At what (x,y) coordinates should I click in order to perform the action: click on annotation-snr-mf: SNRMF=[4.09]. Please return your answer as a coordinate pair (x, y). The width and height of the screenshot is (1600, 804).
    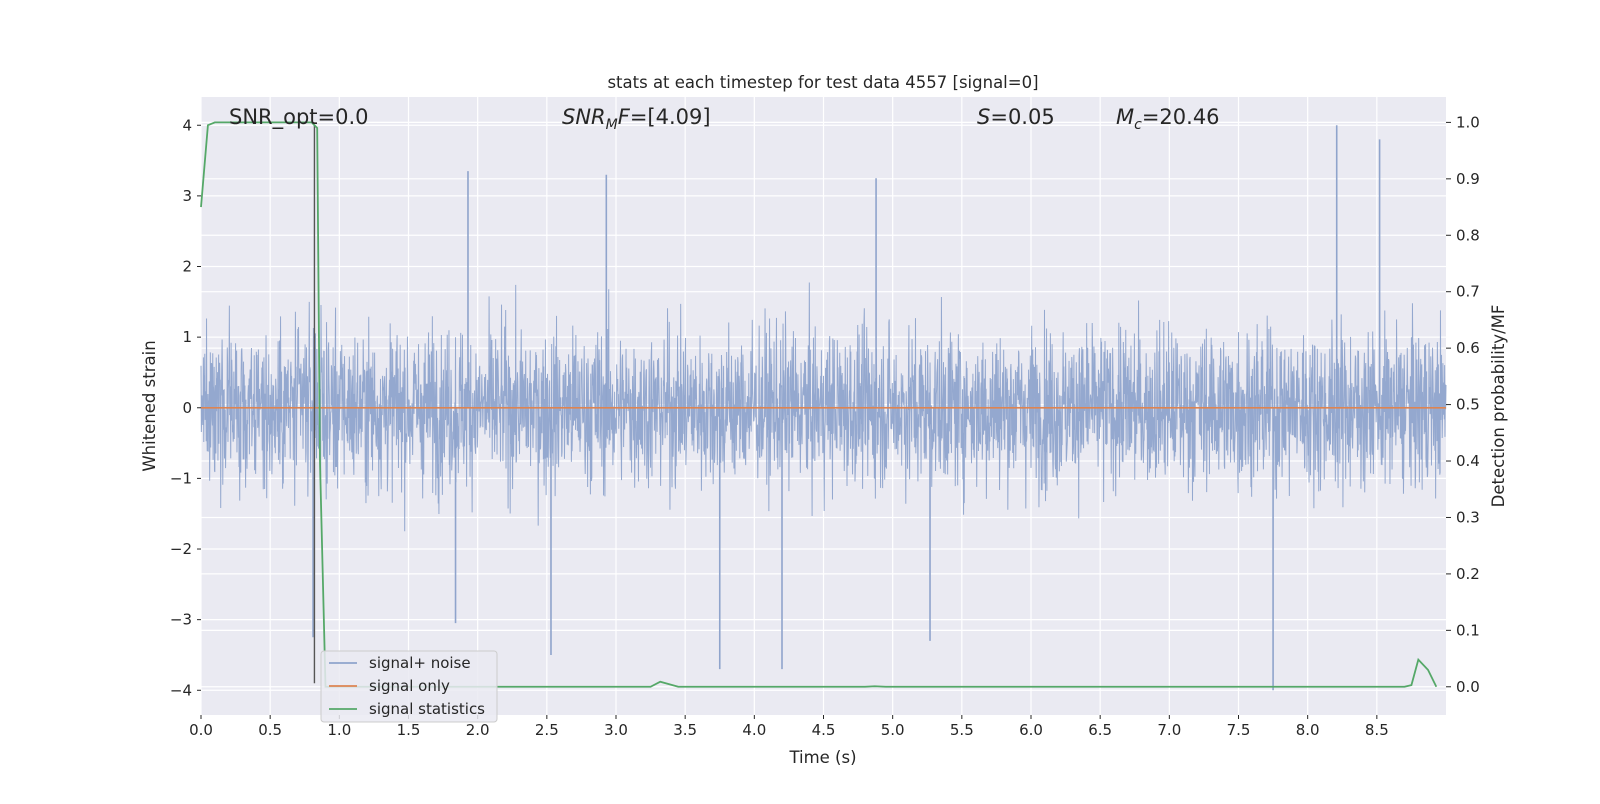
    Looking at the image, I should click on (636, 119).